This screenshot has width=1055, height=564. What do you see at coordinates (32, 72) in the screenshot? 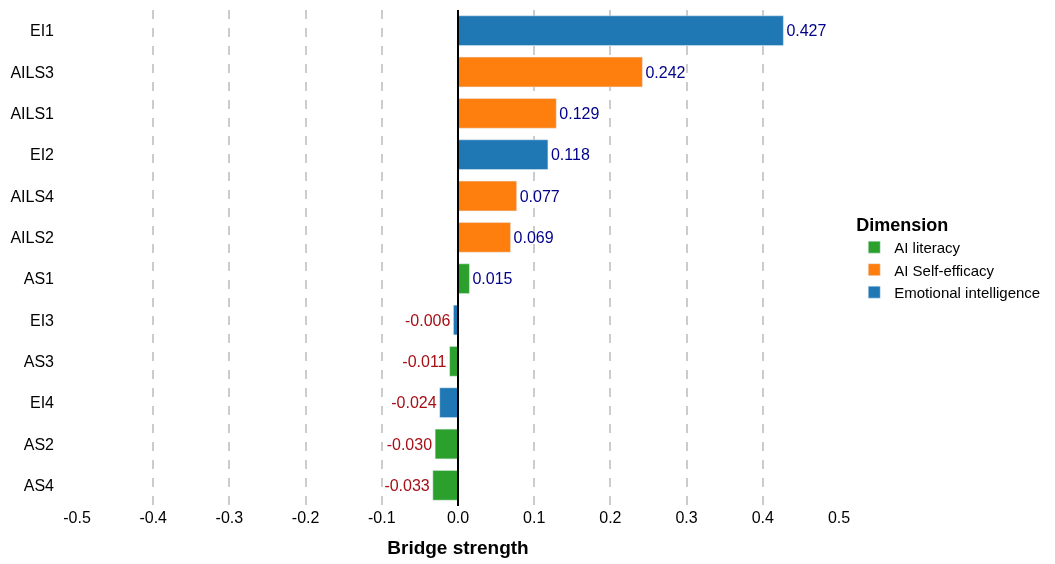
I see `y-tick-label: AILS3` at bounding box center [32, 72].